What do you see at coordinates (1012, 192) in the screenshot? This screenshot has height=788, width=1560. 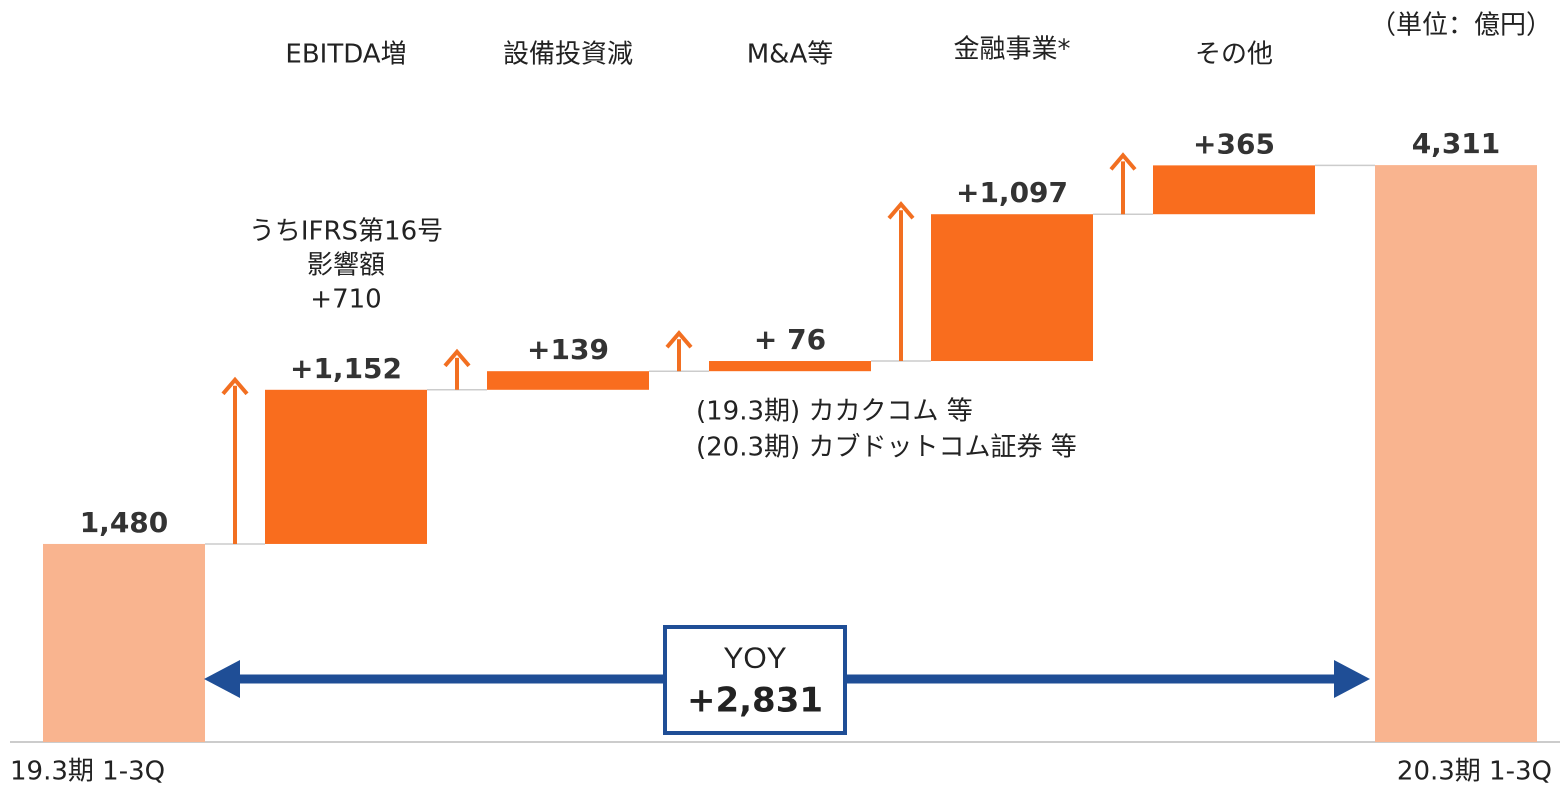 I see `value-label: +1,097` at bounding box center [1012, 192].